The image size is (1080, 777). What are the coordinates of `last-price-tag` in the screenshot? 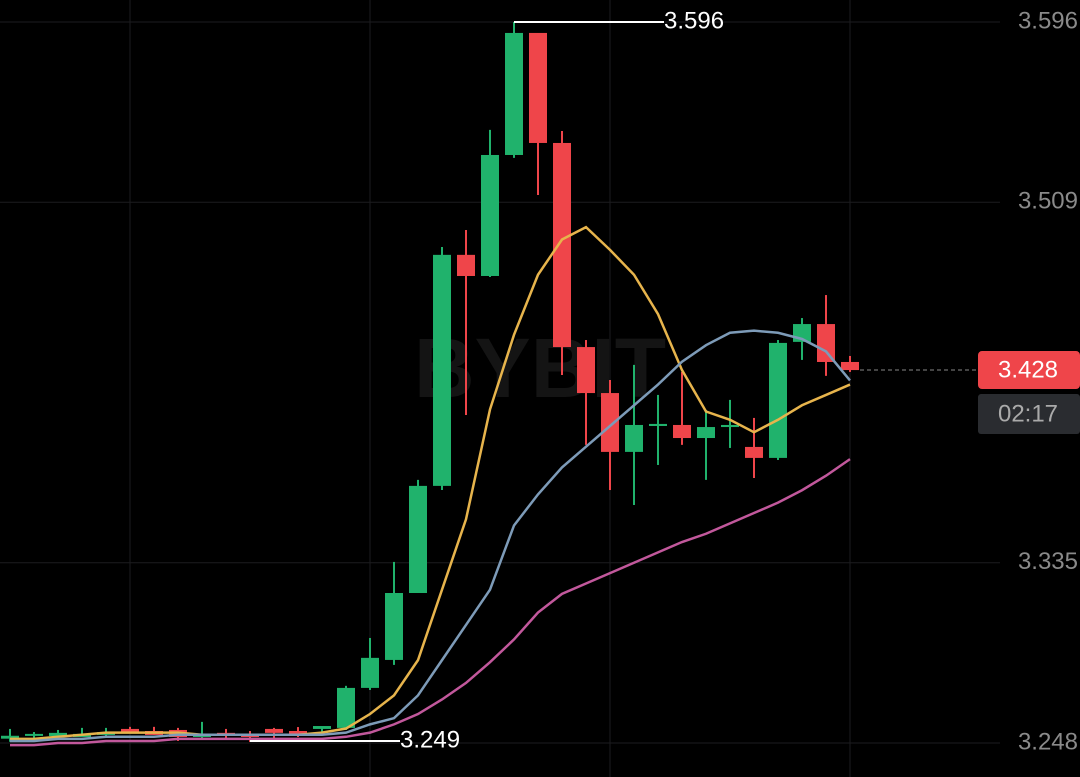 It's located at (1029, 370).